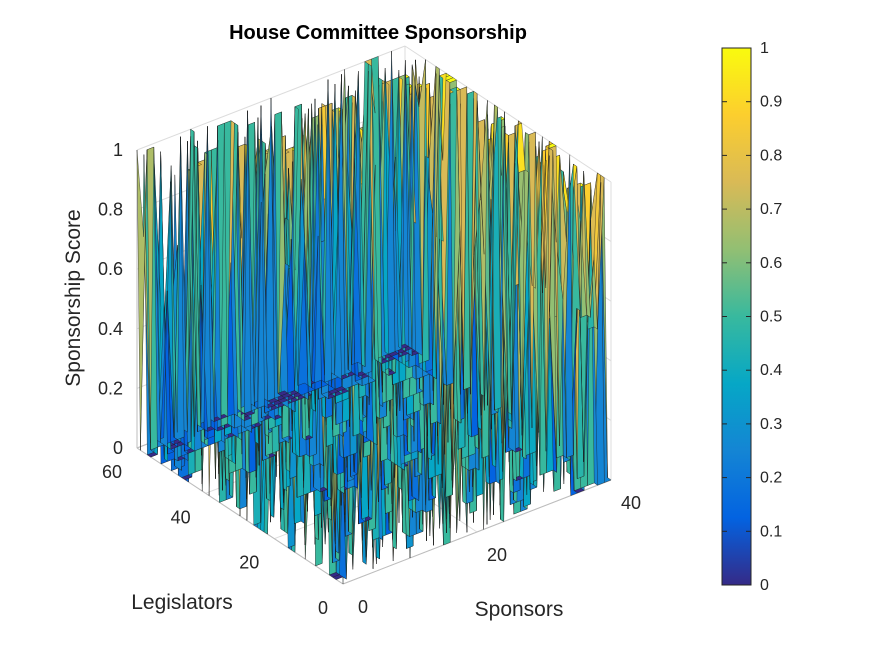 The image size is (875, 656). Describe the element at coordinates (771, 370) in the screenshot. I see `colorbar-tick-label: 0.4` at that location.